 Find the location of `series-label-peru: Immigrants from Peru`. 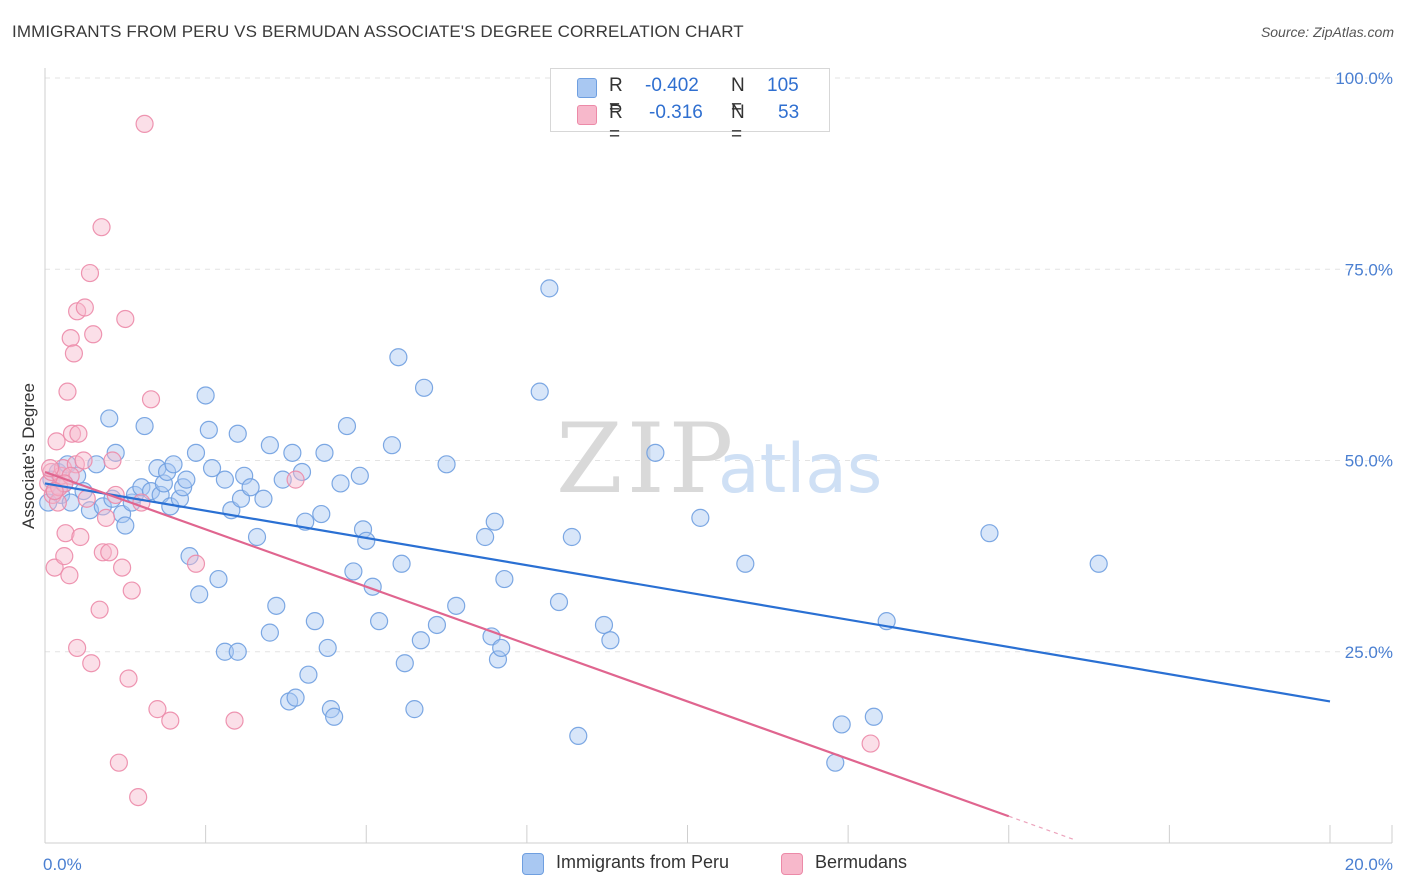

series-label-peru: Immigrants from Peru is located at coordinates (643, 862).